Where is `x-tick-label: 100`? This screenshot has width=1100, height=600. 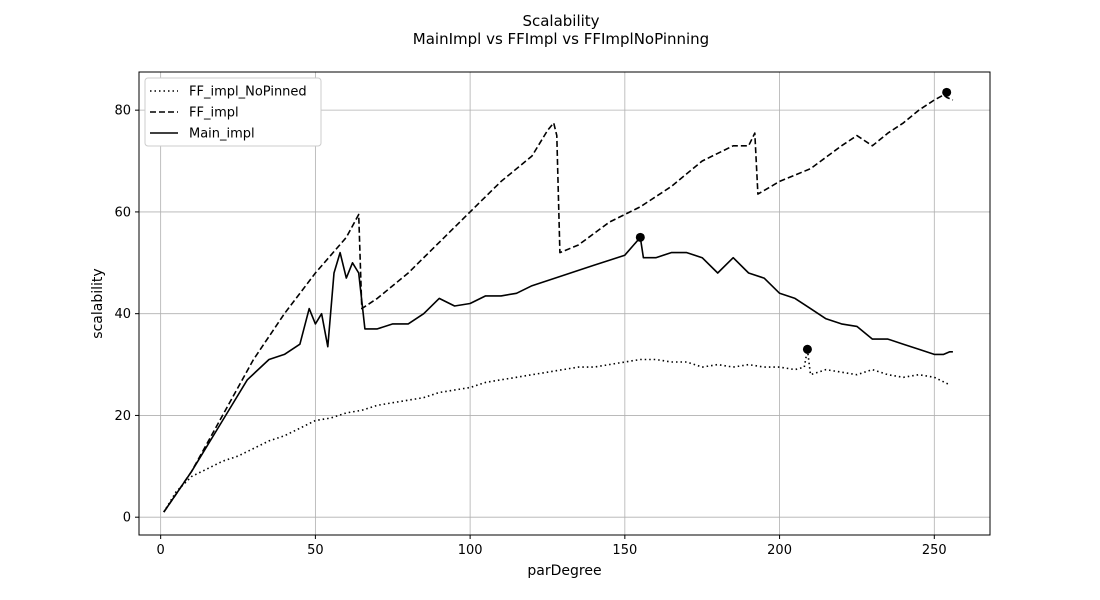 x-tick-label: 100 is located at coordinates (470, 550).